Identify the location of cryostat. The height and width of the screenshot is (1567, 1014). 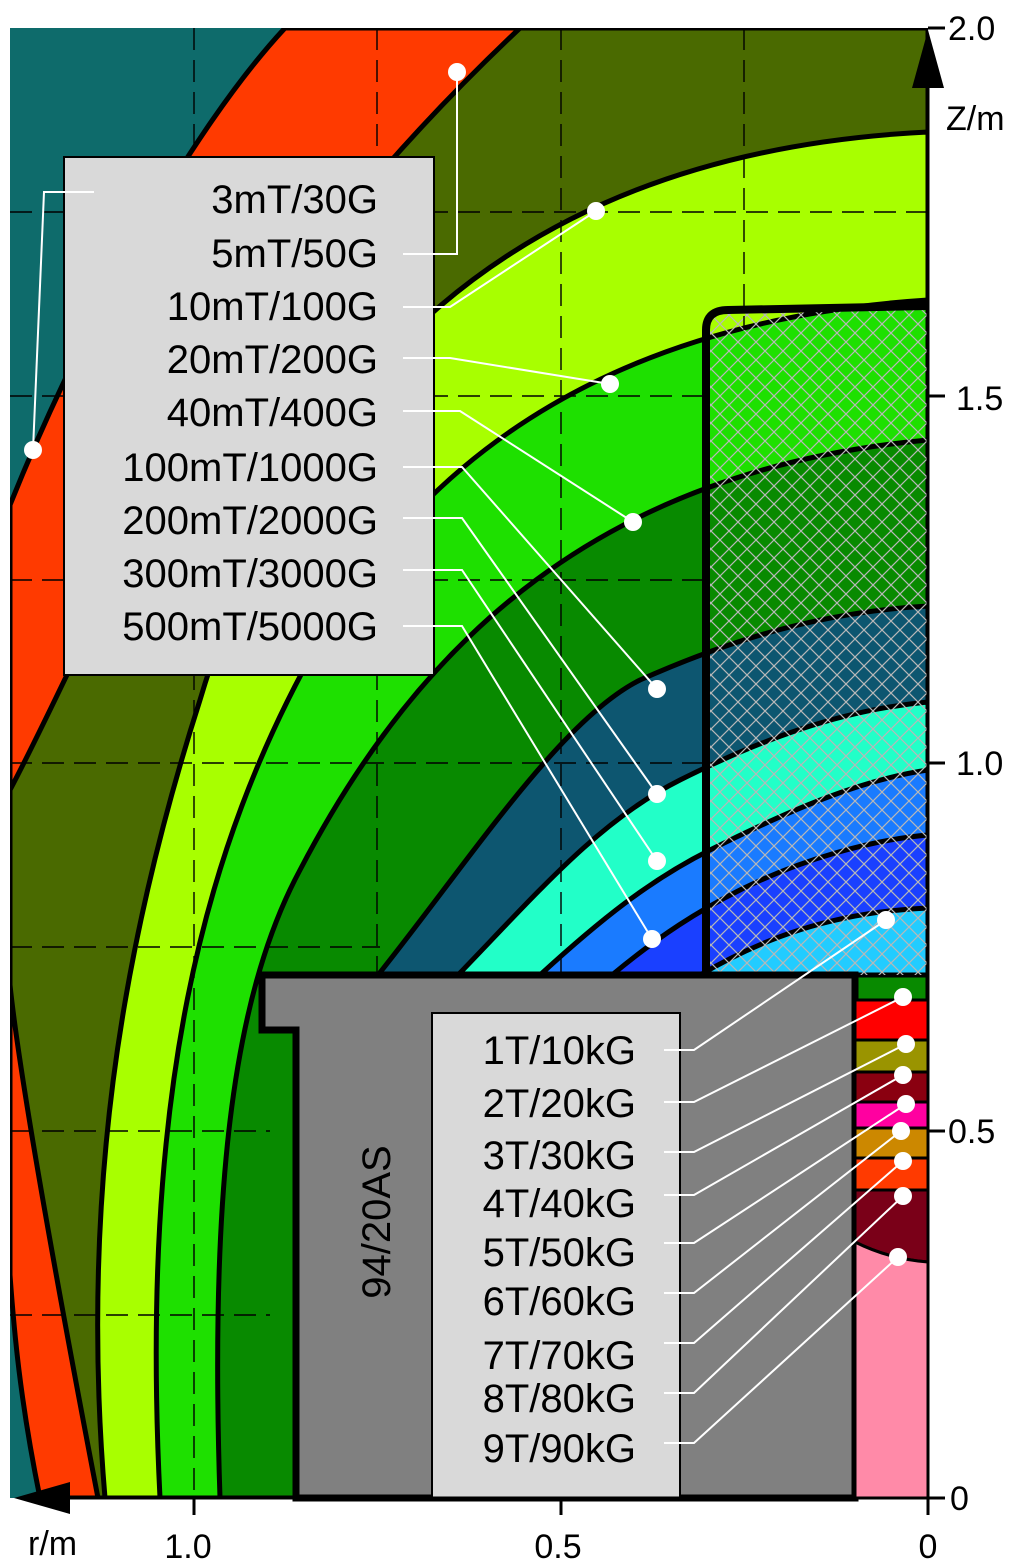
(815, 638).